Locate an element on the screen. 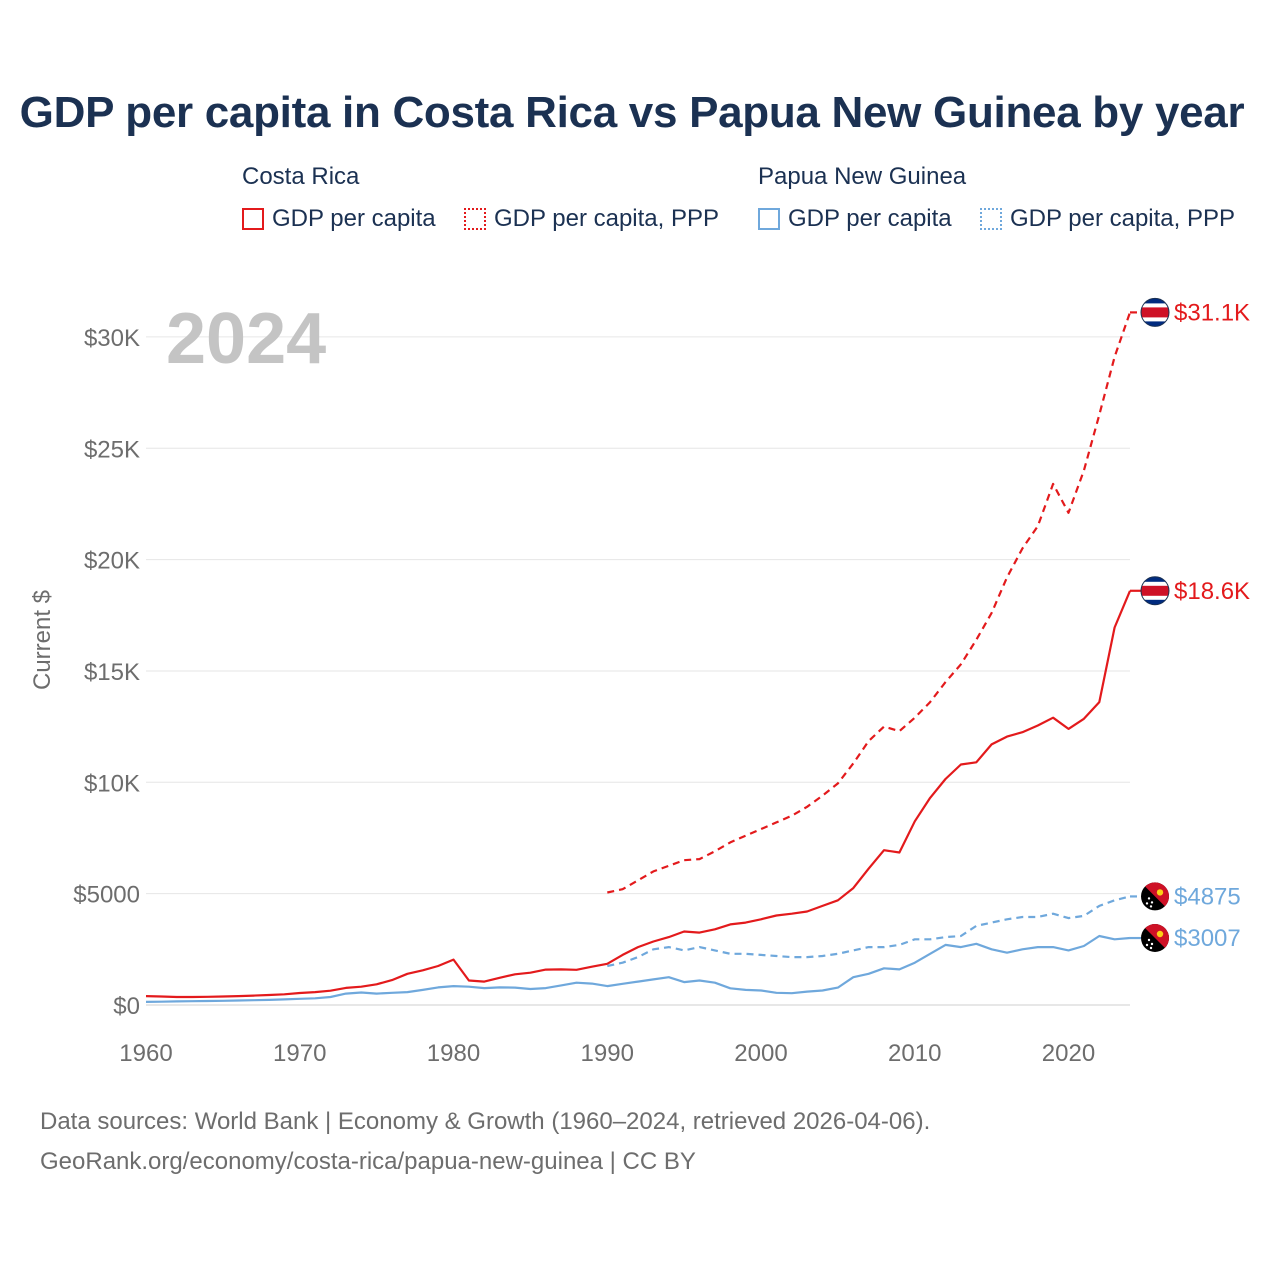 Image resolution: width=1280 pixels, height=1280 pixels. legend-item-cr-gdp: GDP per capita is located at coordinates (339, 219).